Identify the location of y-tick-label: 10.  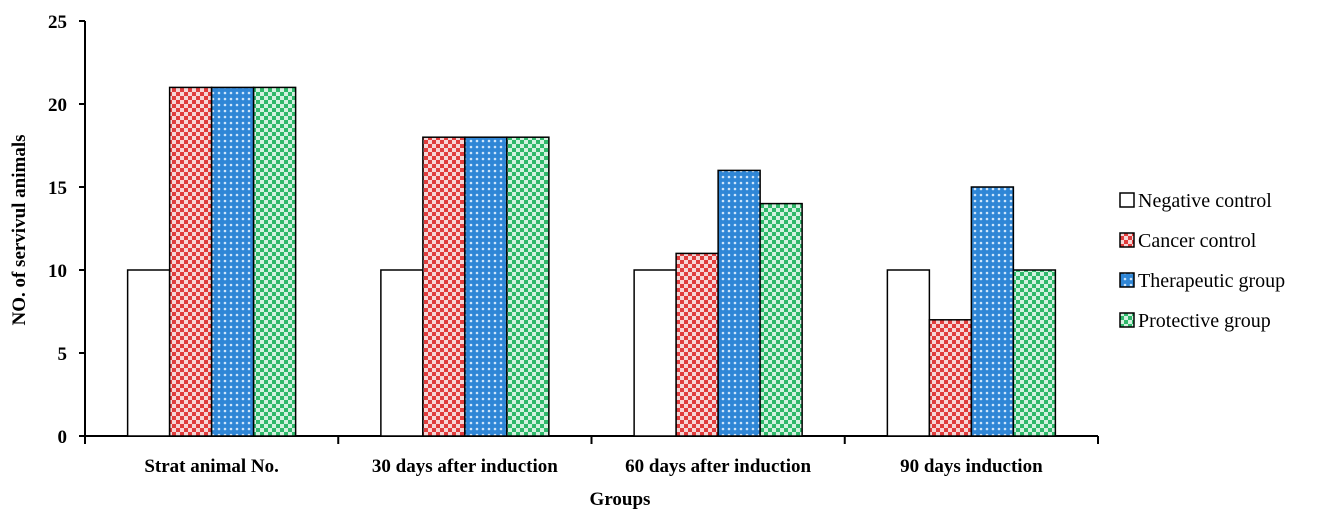
(57, 271).